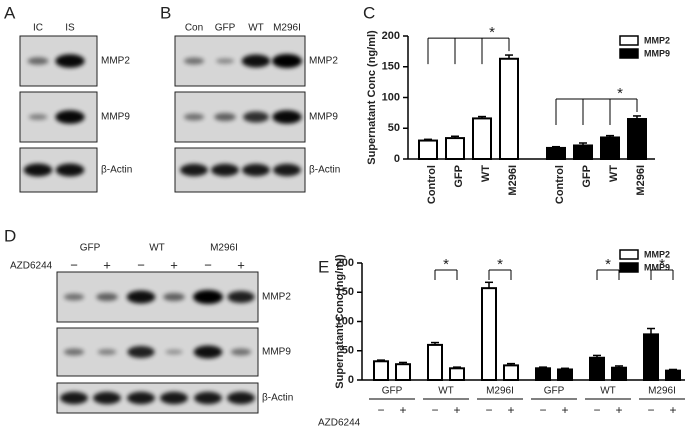 The image size is (685, 430). I want to click on panel-letter: C, so click(369, 12).